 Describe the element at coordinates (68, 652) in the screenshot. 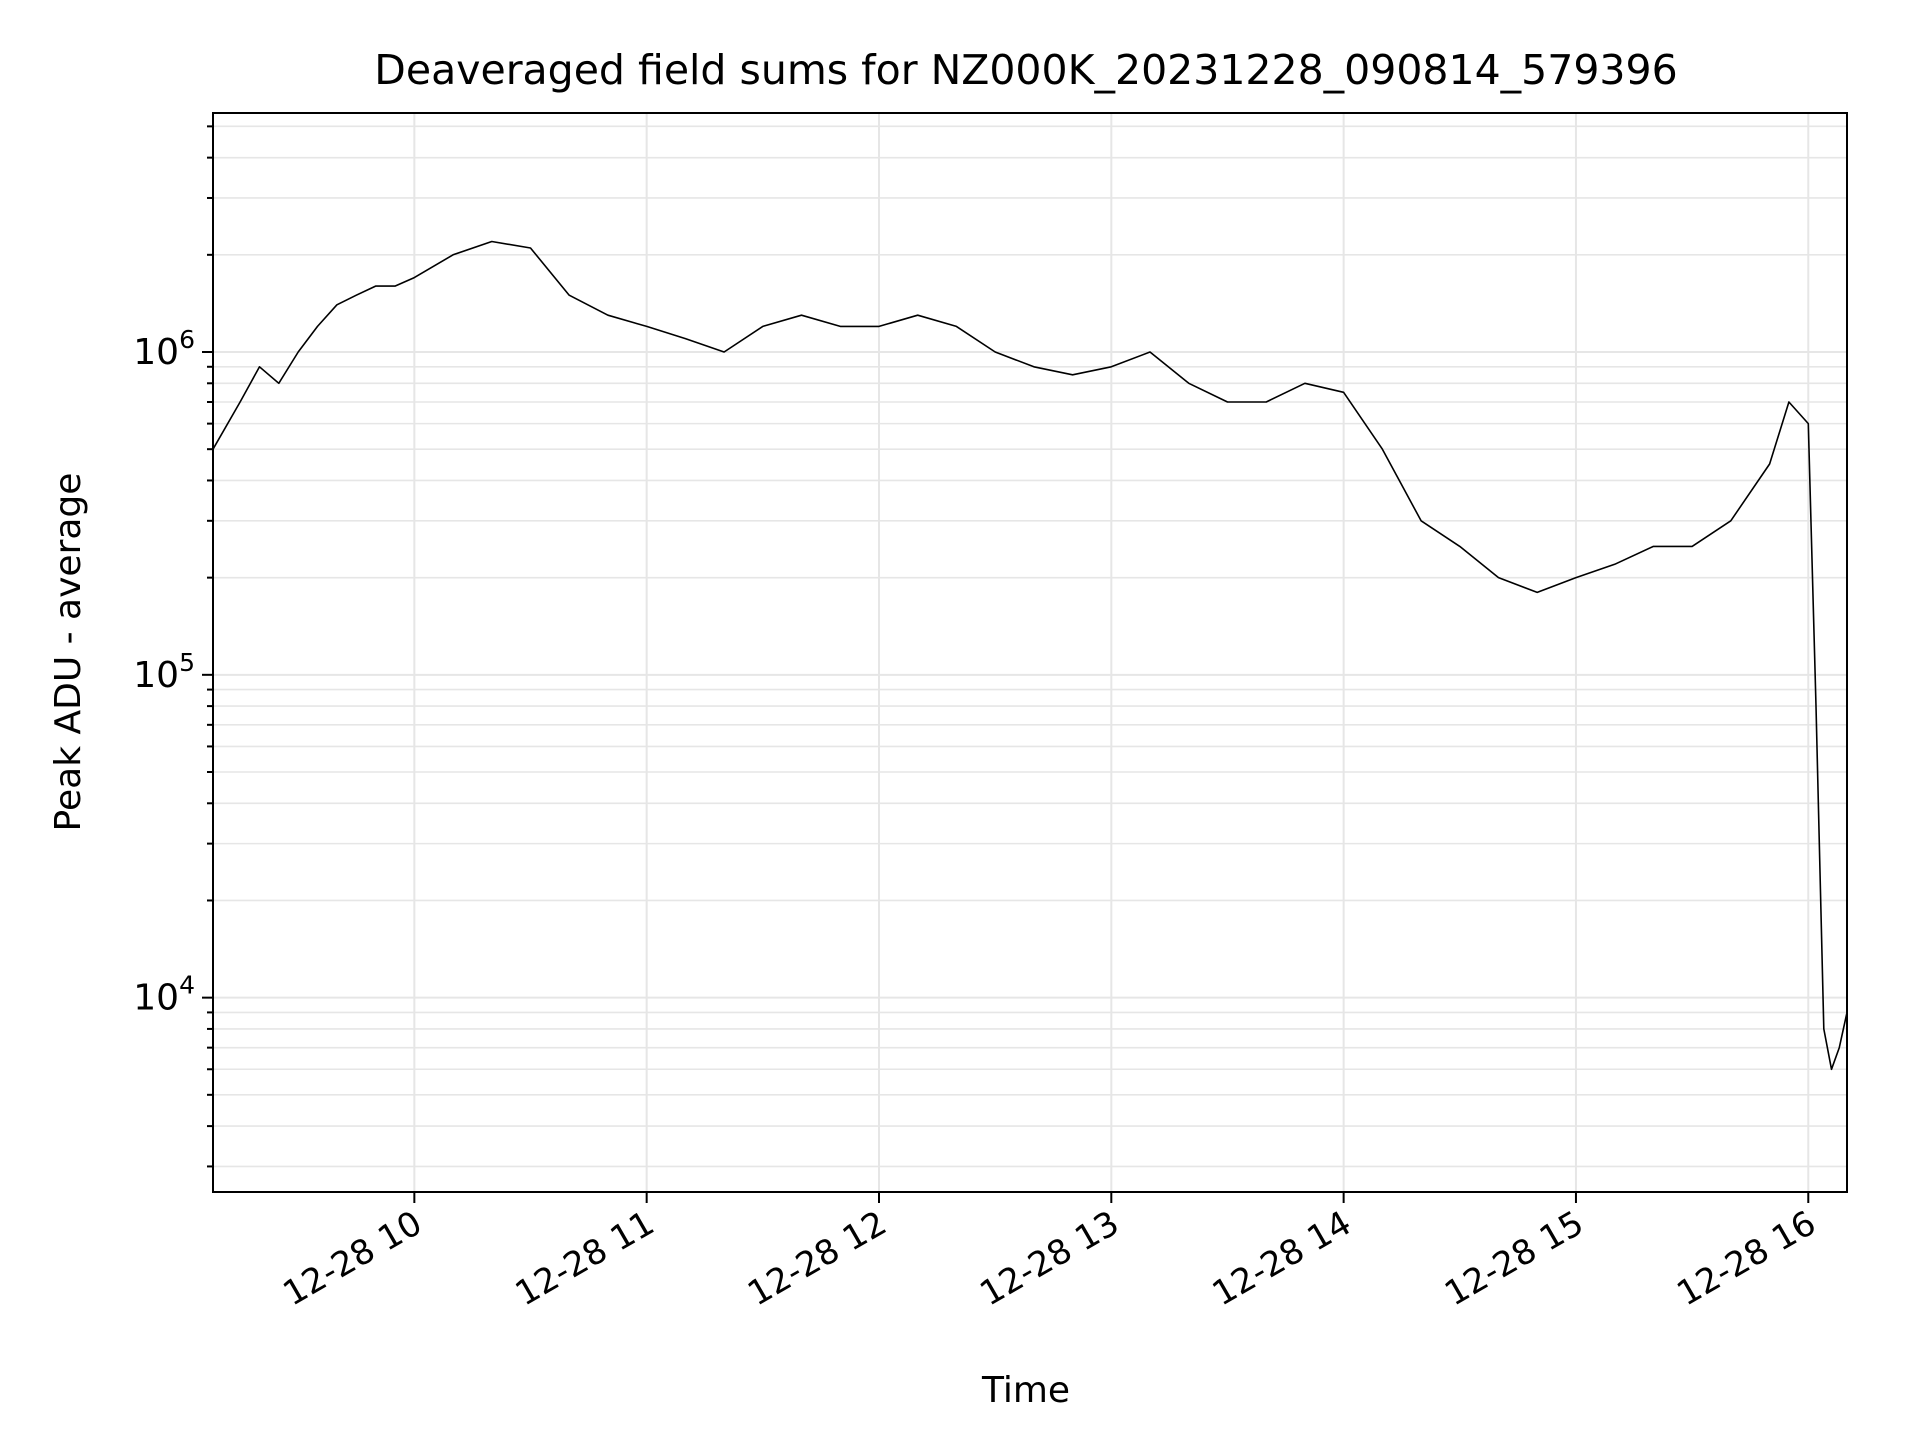

I see `y-axis-label: Peak ADU - average` at that location.